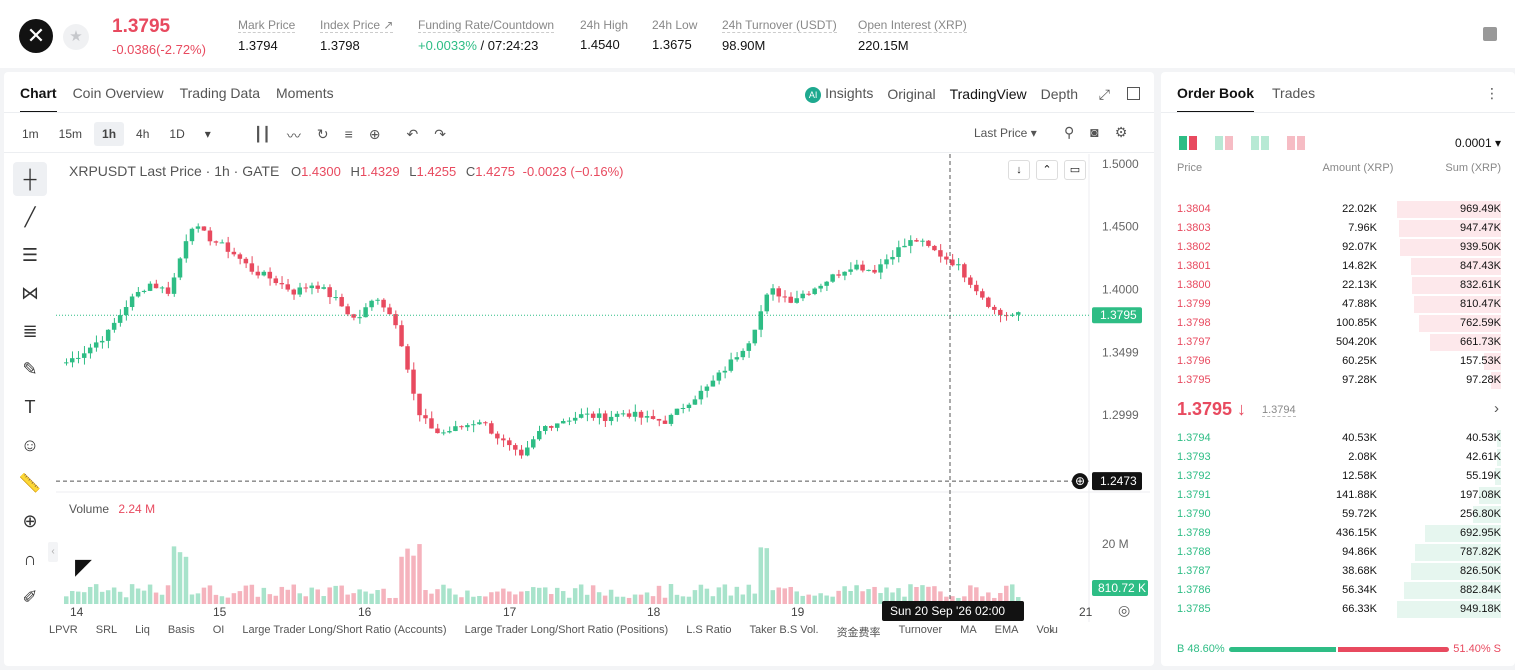 Image resolution: width=1515 pixels, height=670 pixels. Describe the element at coordinates (1294, 93) in the screenshot. I see `tab-trades: Trades` at that location.